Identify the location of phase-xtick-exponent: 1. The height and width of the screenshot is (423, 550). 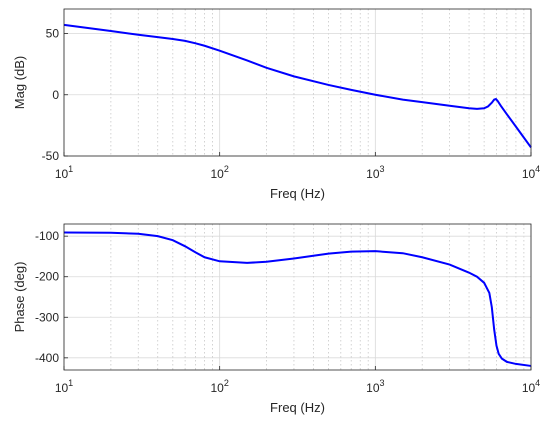
(70, 383).